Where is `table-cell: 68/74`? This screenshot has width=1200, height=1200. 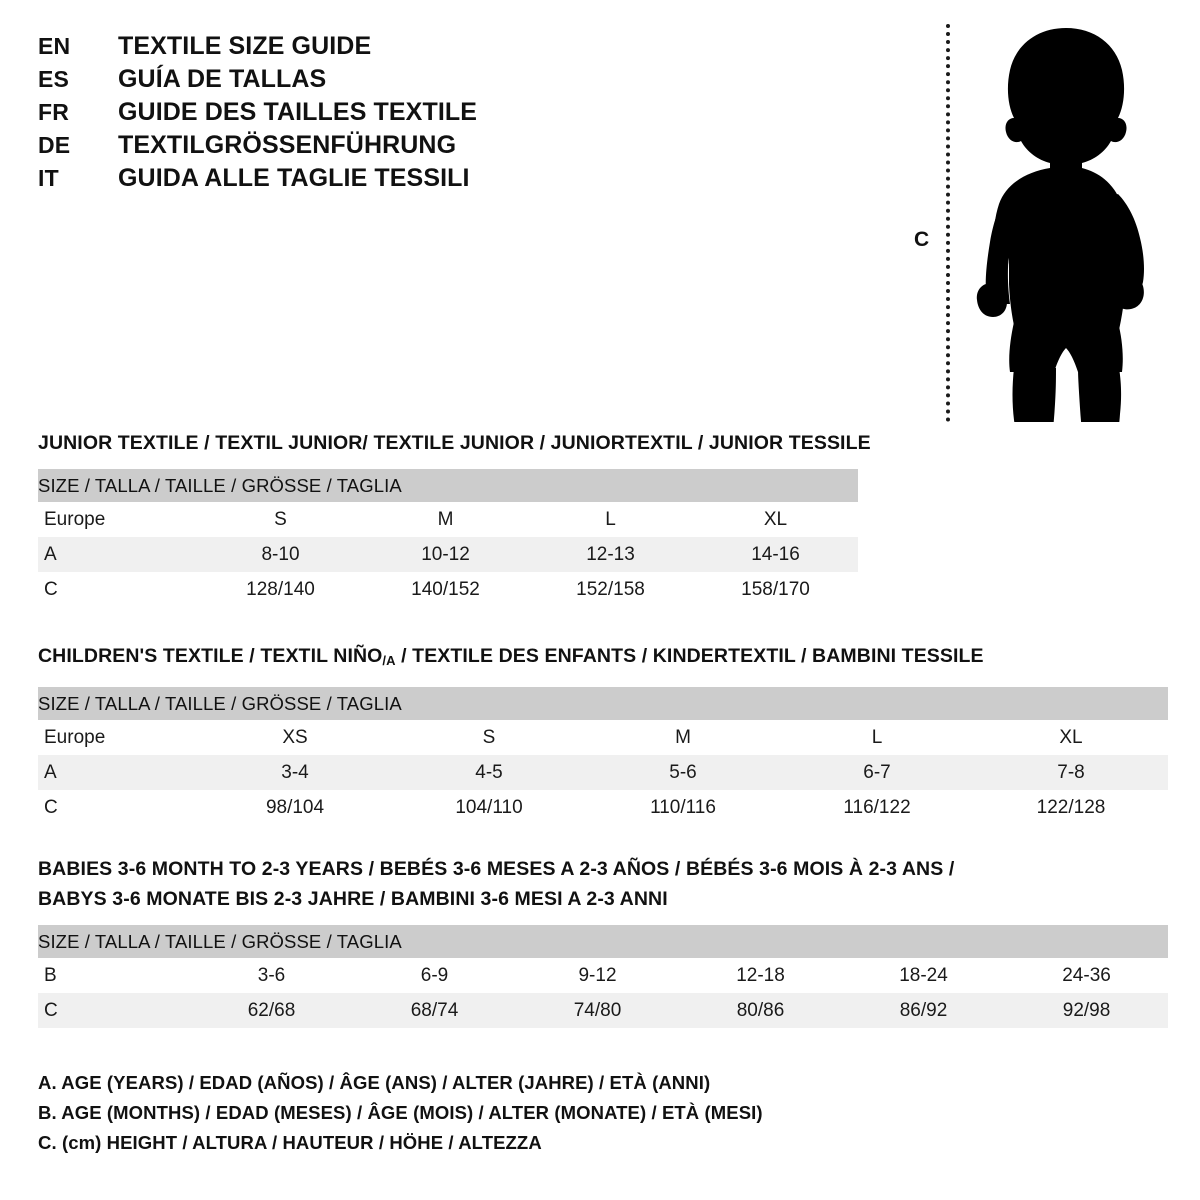
table-cell: 68/74 is located at coordinates (434, 1010).